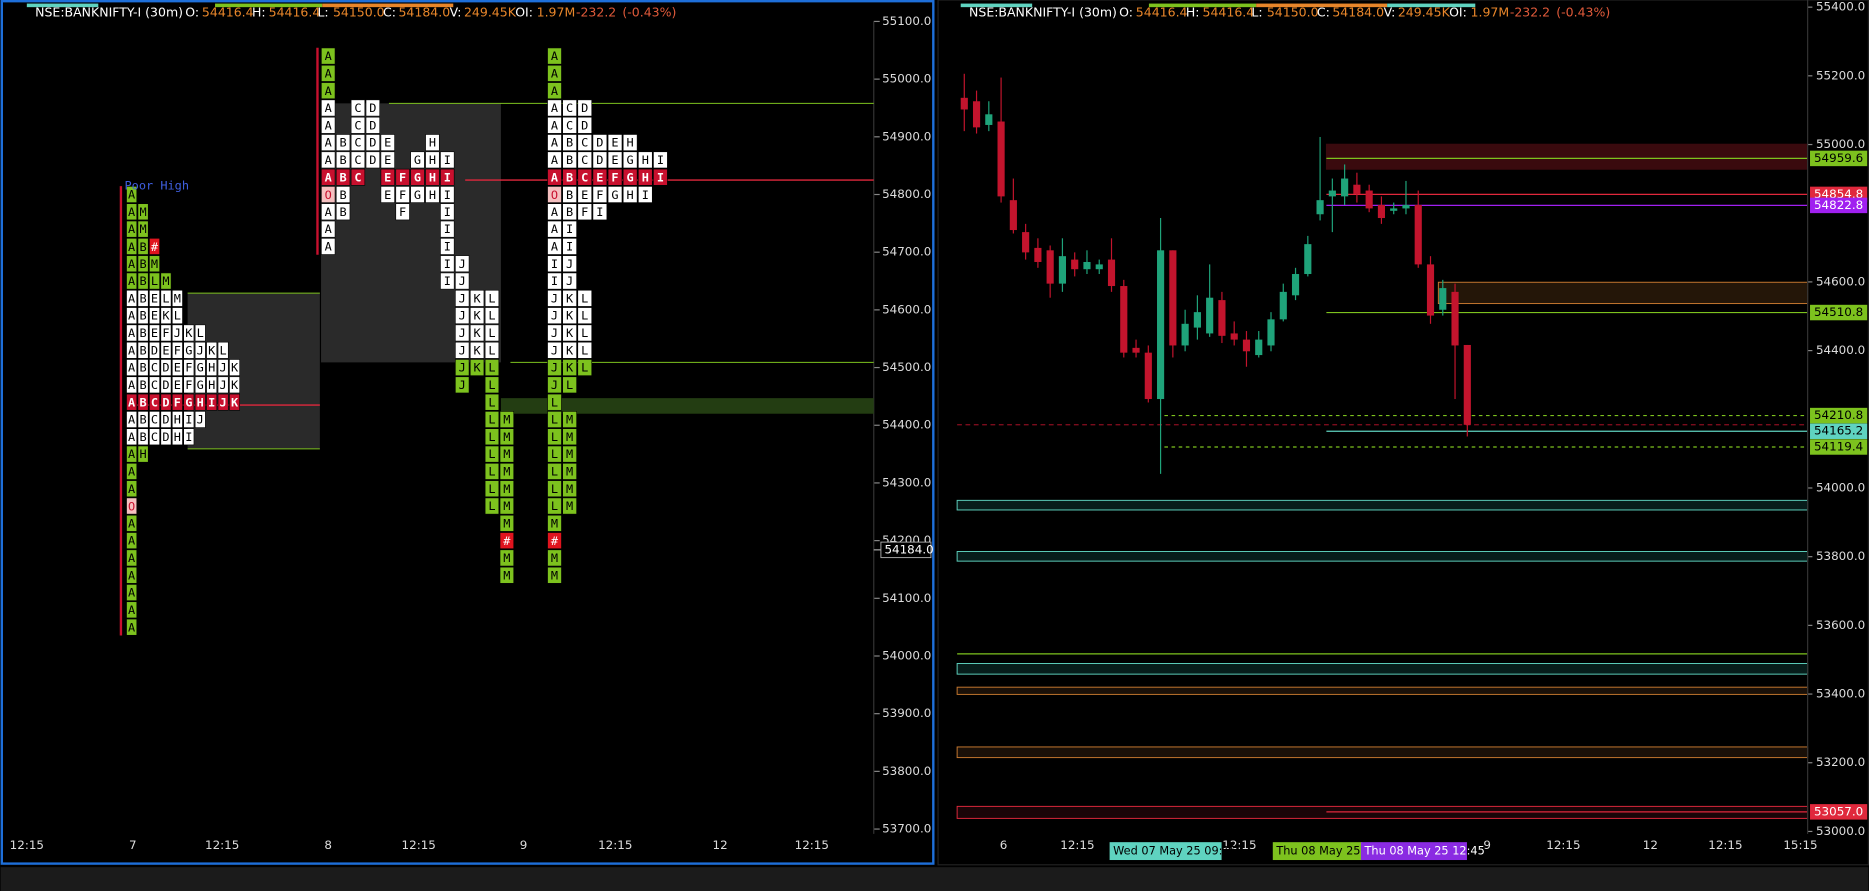  Describe the element at coordinates (906, 482) in the screenshot. I see `y-tick-label: 54300.0` at that location.